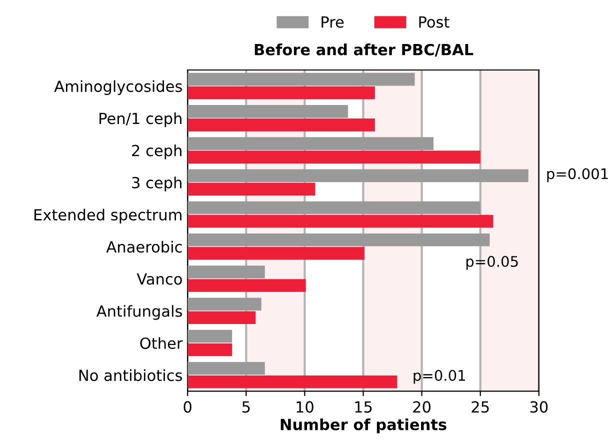 The height and width of the screenshot is (443, 611). Describe the element at coordinates (157, 184) in the screenshot. I see `y-tick-label: 3 ceph` at that location.